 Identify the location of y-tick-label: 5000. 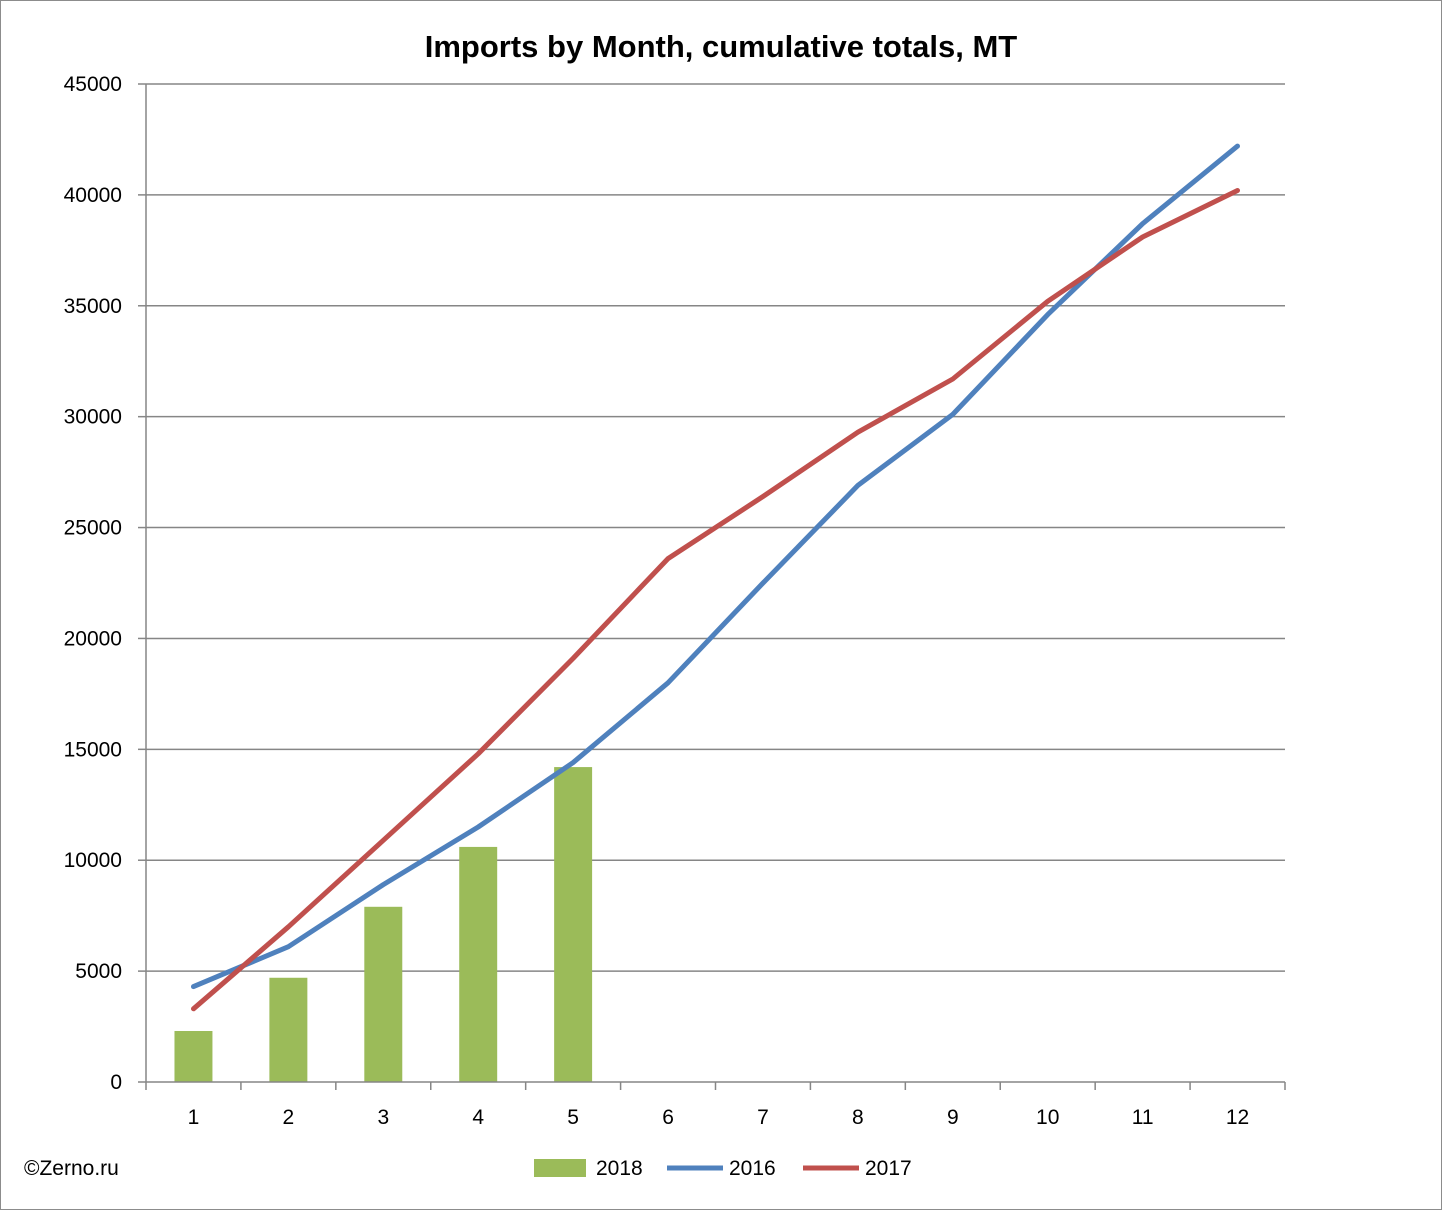
(98, 971).